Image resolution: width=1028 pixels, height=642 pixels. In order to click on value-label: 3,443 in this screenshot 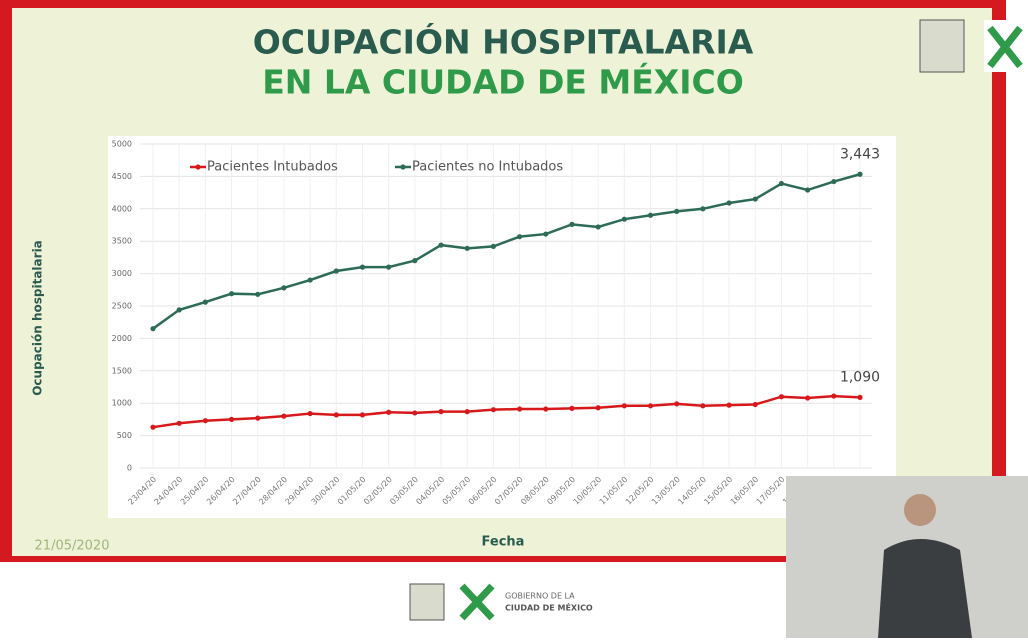, I will do `click(860, 154)`.